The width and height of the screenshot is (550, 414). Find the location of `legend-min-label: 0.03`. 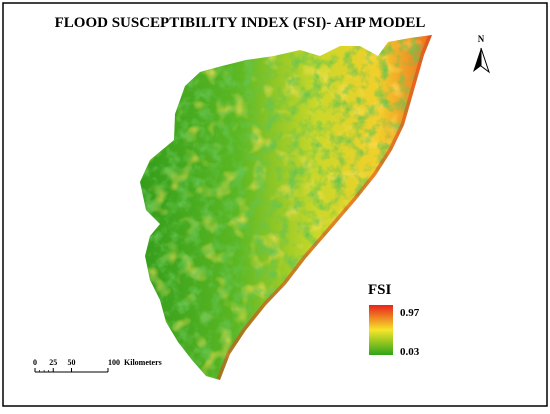

legend-min-label: 0.03 is located at coordinates (410, 352).